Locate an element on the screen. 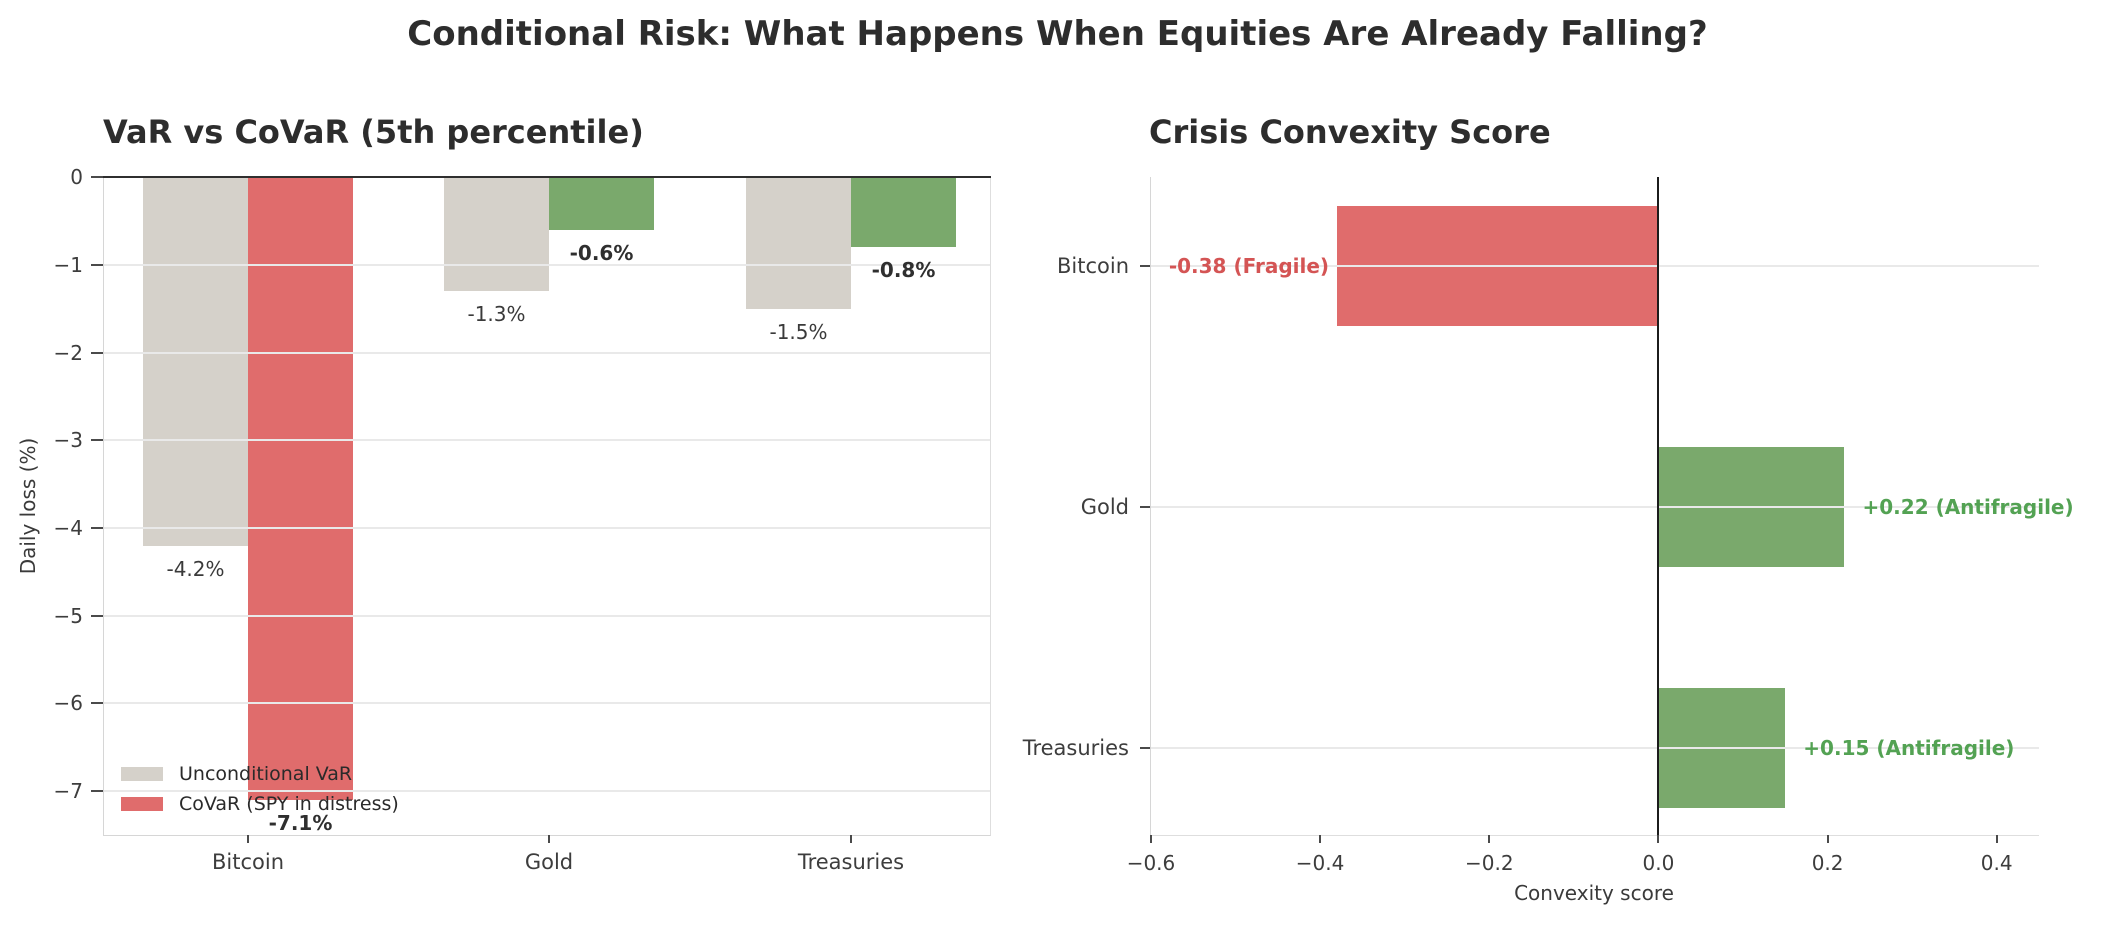  y-tick--3 is located at coordinates (97, 440).